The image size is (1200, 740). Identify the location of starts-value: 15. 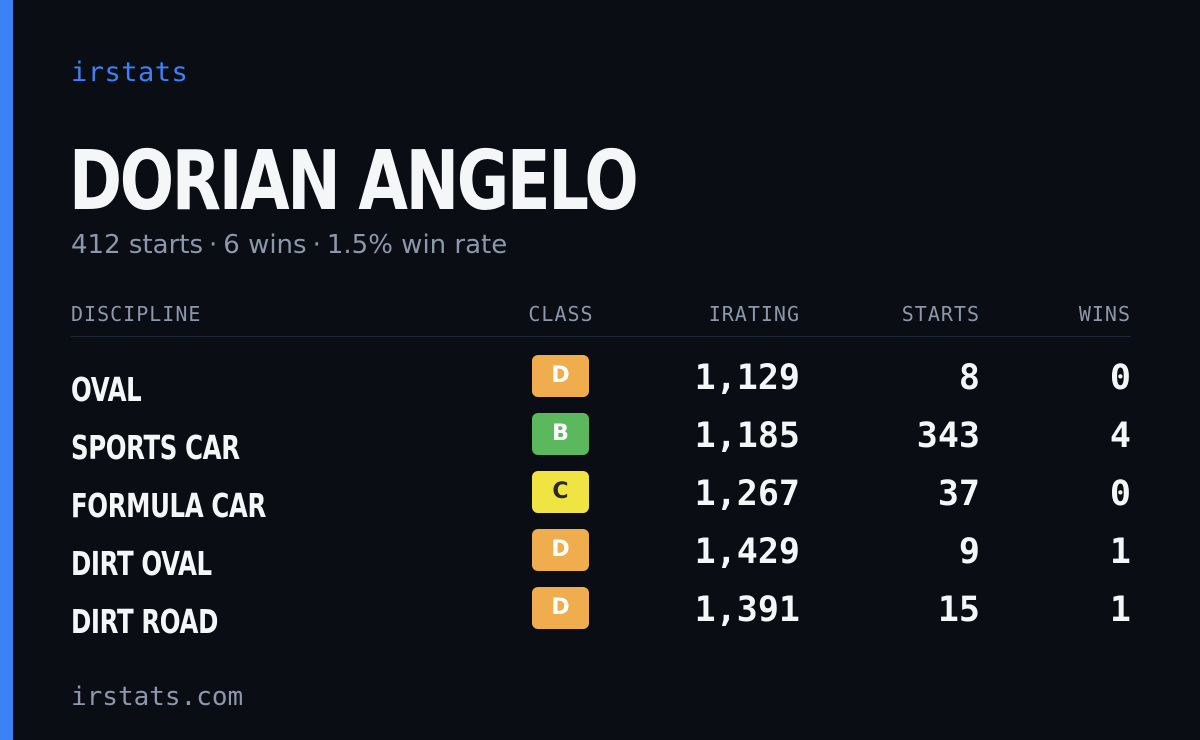
(958, 610).